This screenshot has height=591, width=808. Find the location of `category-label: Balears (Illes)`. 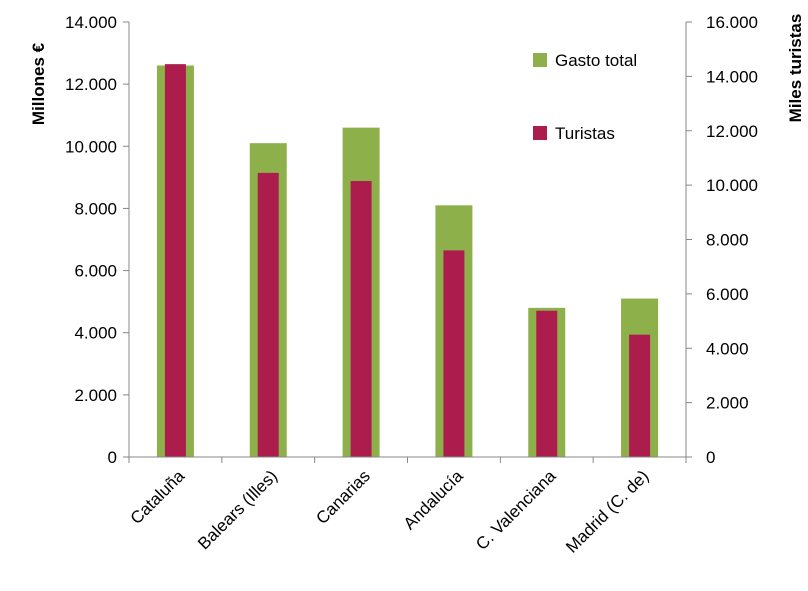

category-label: Balears (Illes) is located at coordinates (237, 509).